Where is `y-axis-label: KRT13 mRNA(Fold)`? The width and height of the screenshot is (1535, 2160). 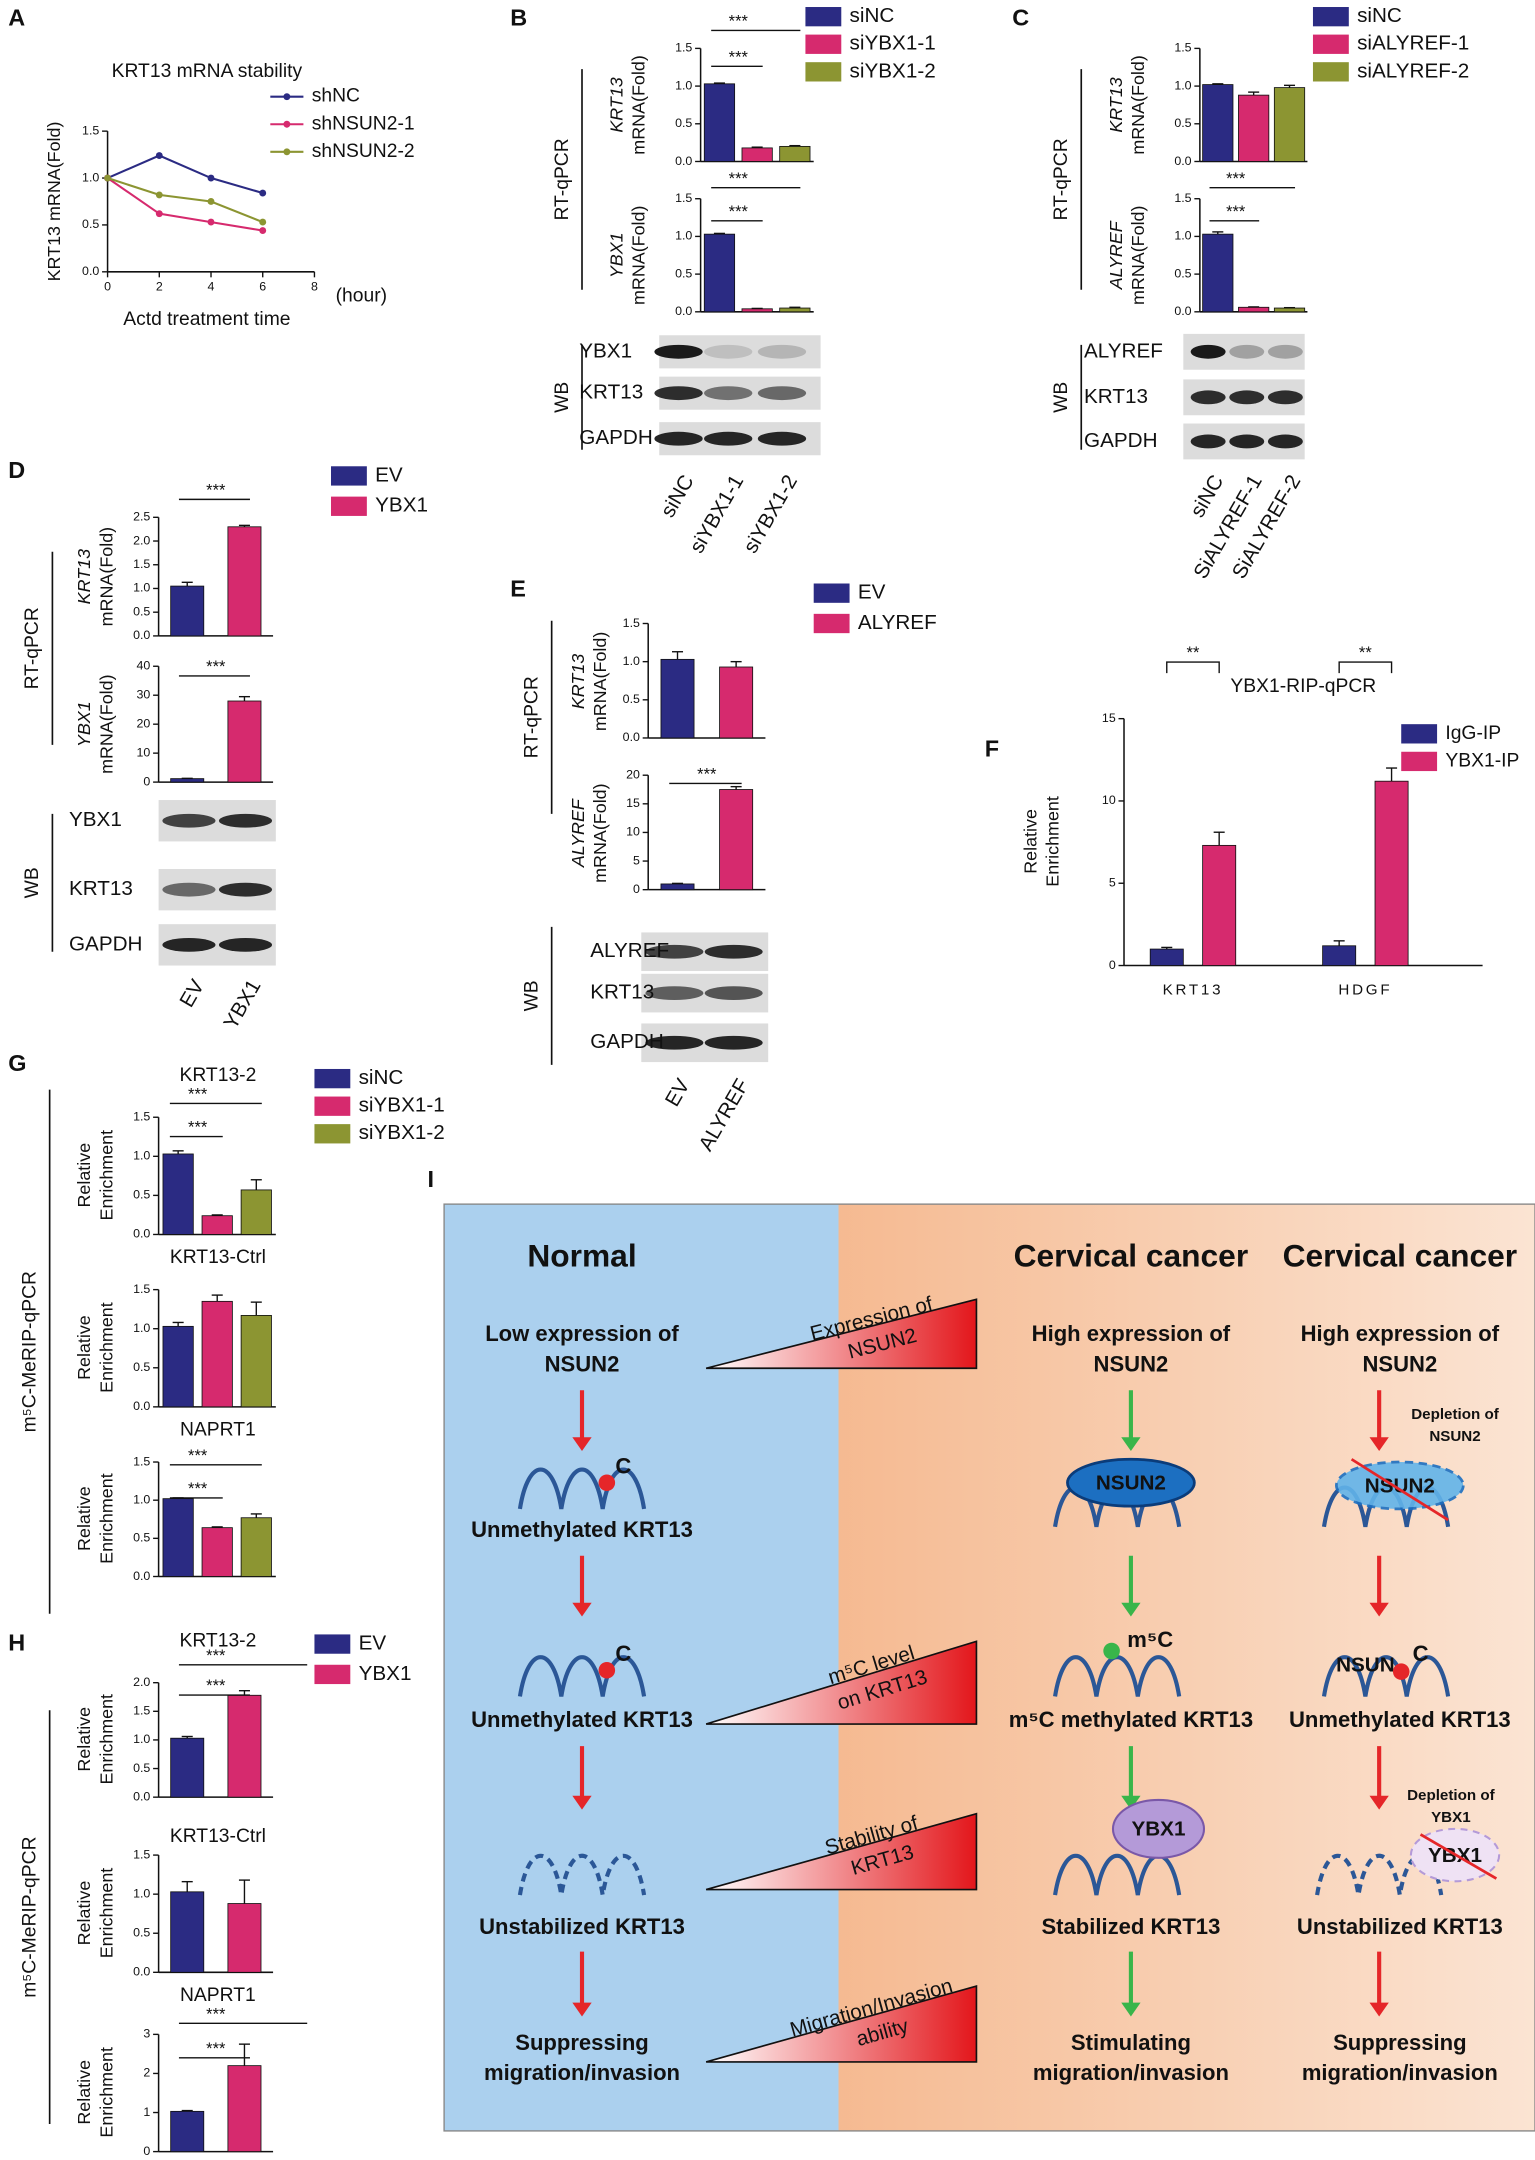 y-axis-label: KRT13 mRNA(Fold) is located at coordinates (54, 202).